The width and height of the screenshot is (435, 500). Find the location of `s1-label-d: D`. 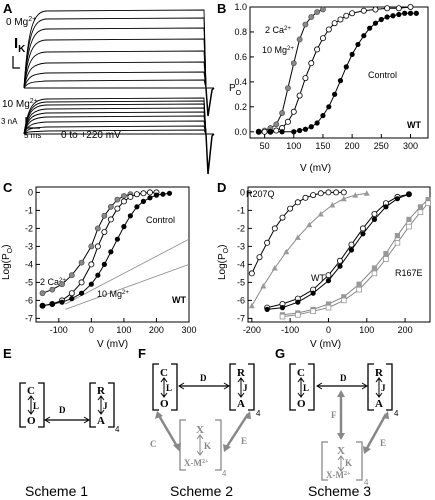

s1-label-d: D is located at coordinates (62, 410).